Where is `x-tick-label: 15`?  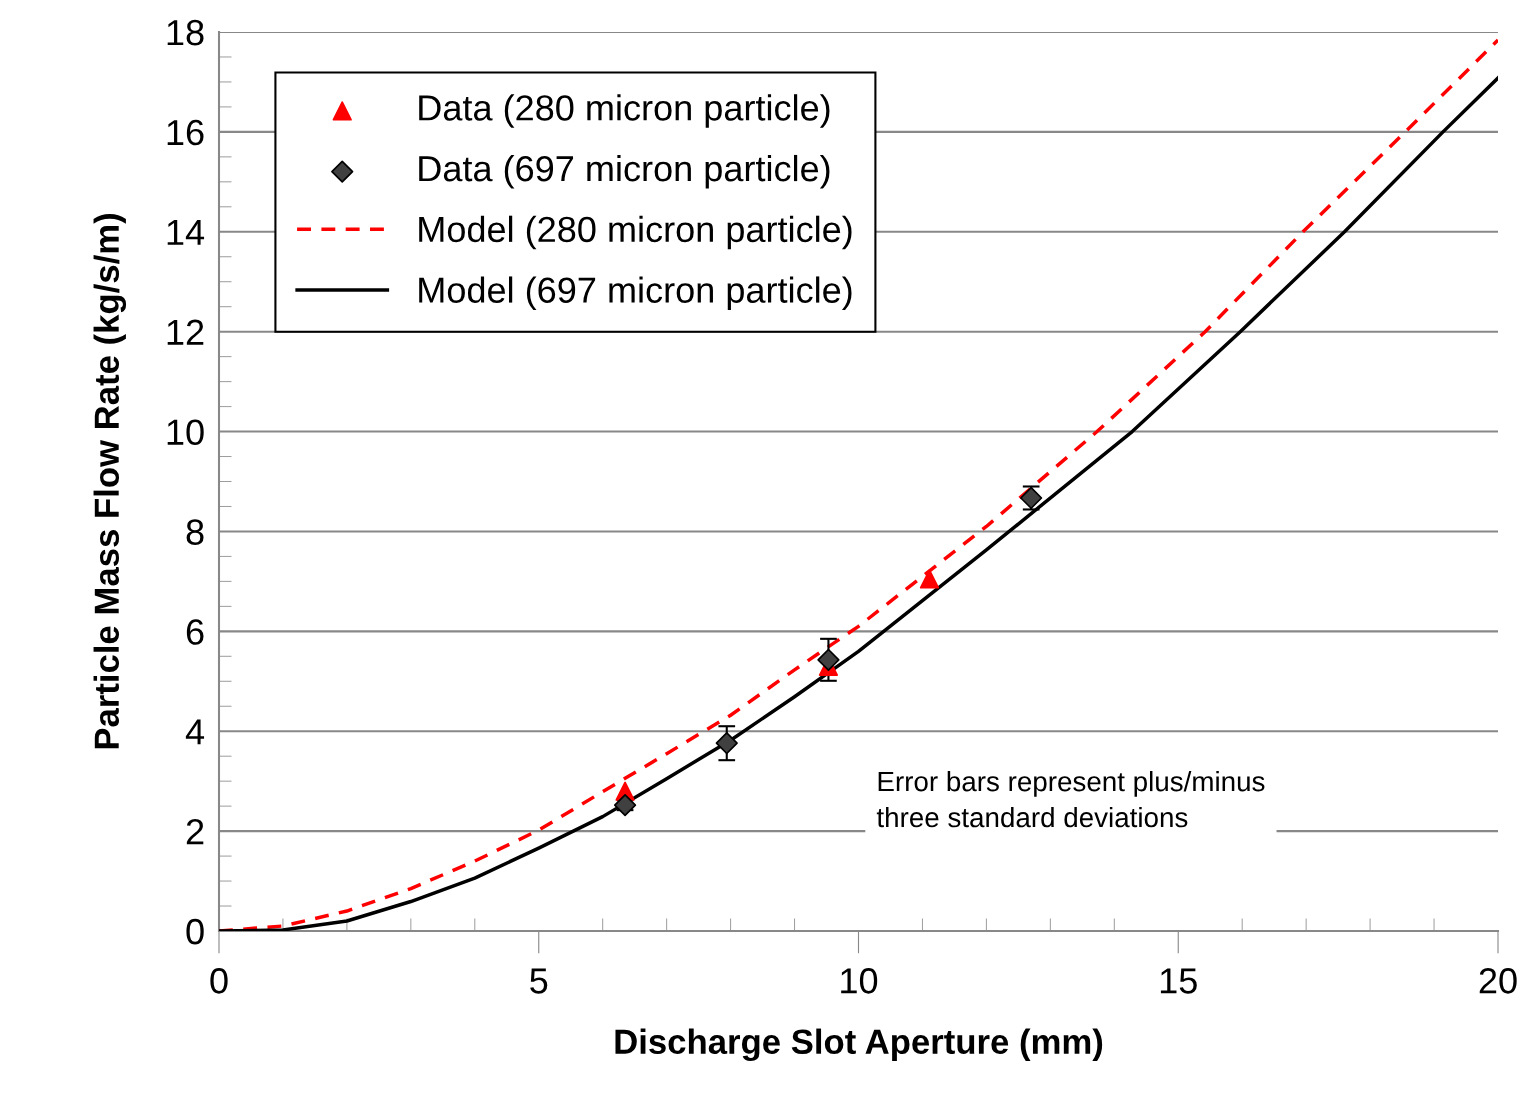
x-tick-label: 15 is located at coordinates (1178, 981).